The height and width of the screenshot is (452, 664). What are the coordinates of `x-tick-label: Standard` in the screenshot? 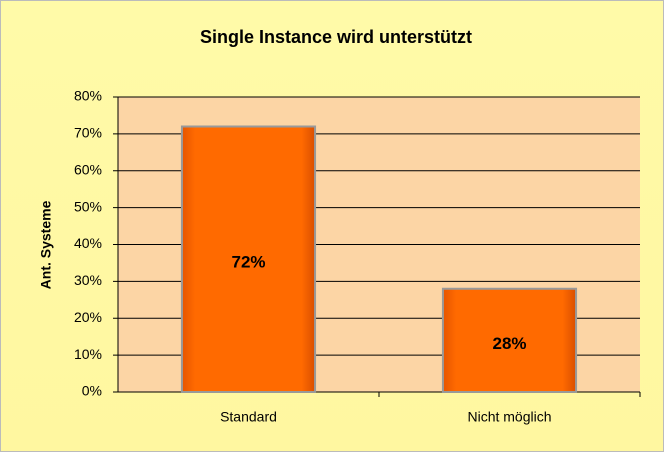 It's located at (248, 417).